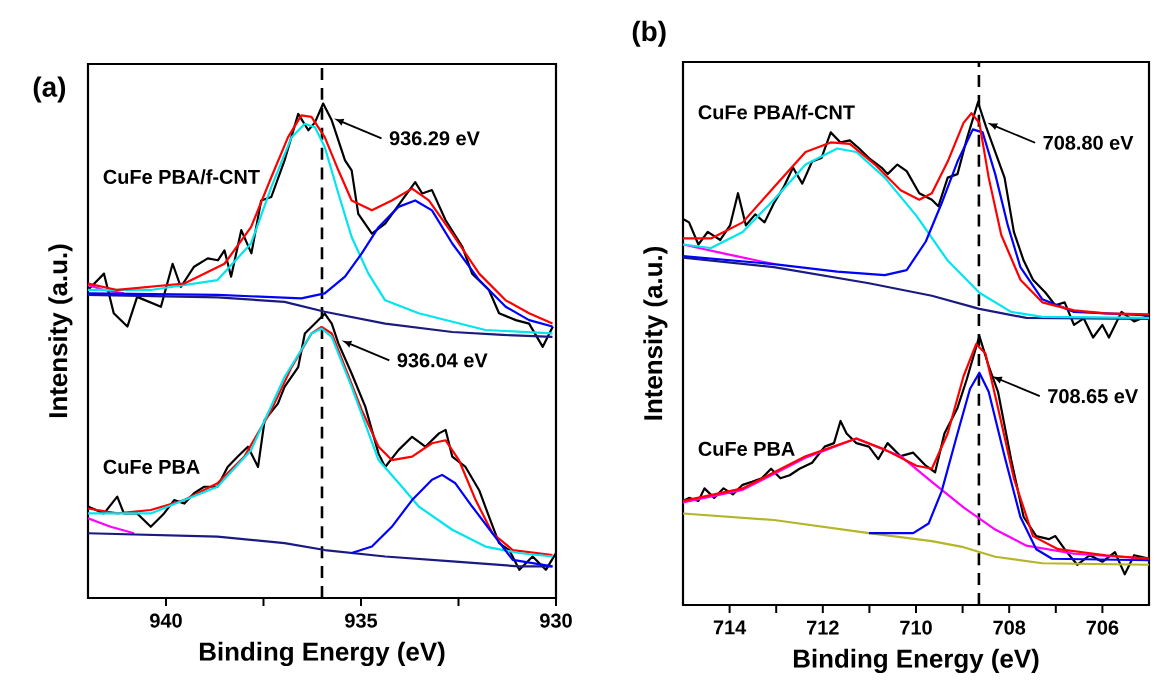 This screenshot has height=684, width=1176. What do you see at coordinates (556, 620) in the screenshot?
I see `x-tick-label: 930` at bounding box center [556, 620].